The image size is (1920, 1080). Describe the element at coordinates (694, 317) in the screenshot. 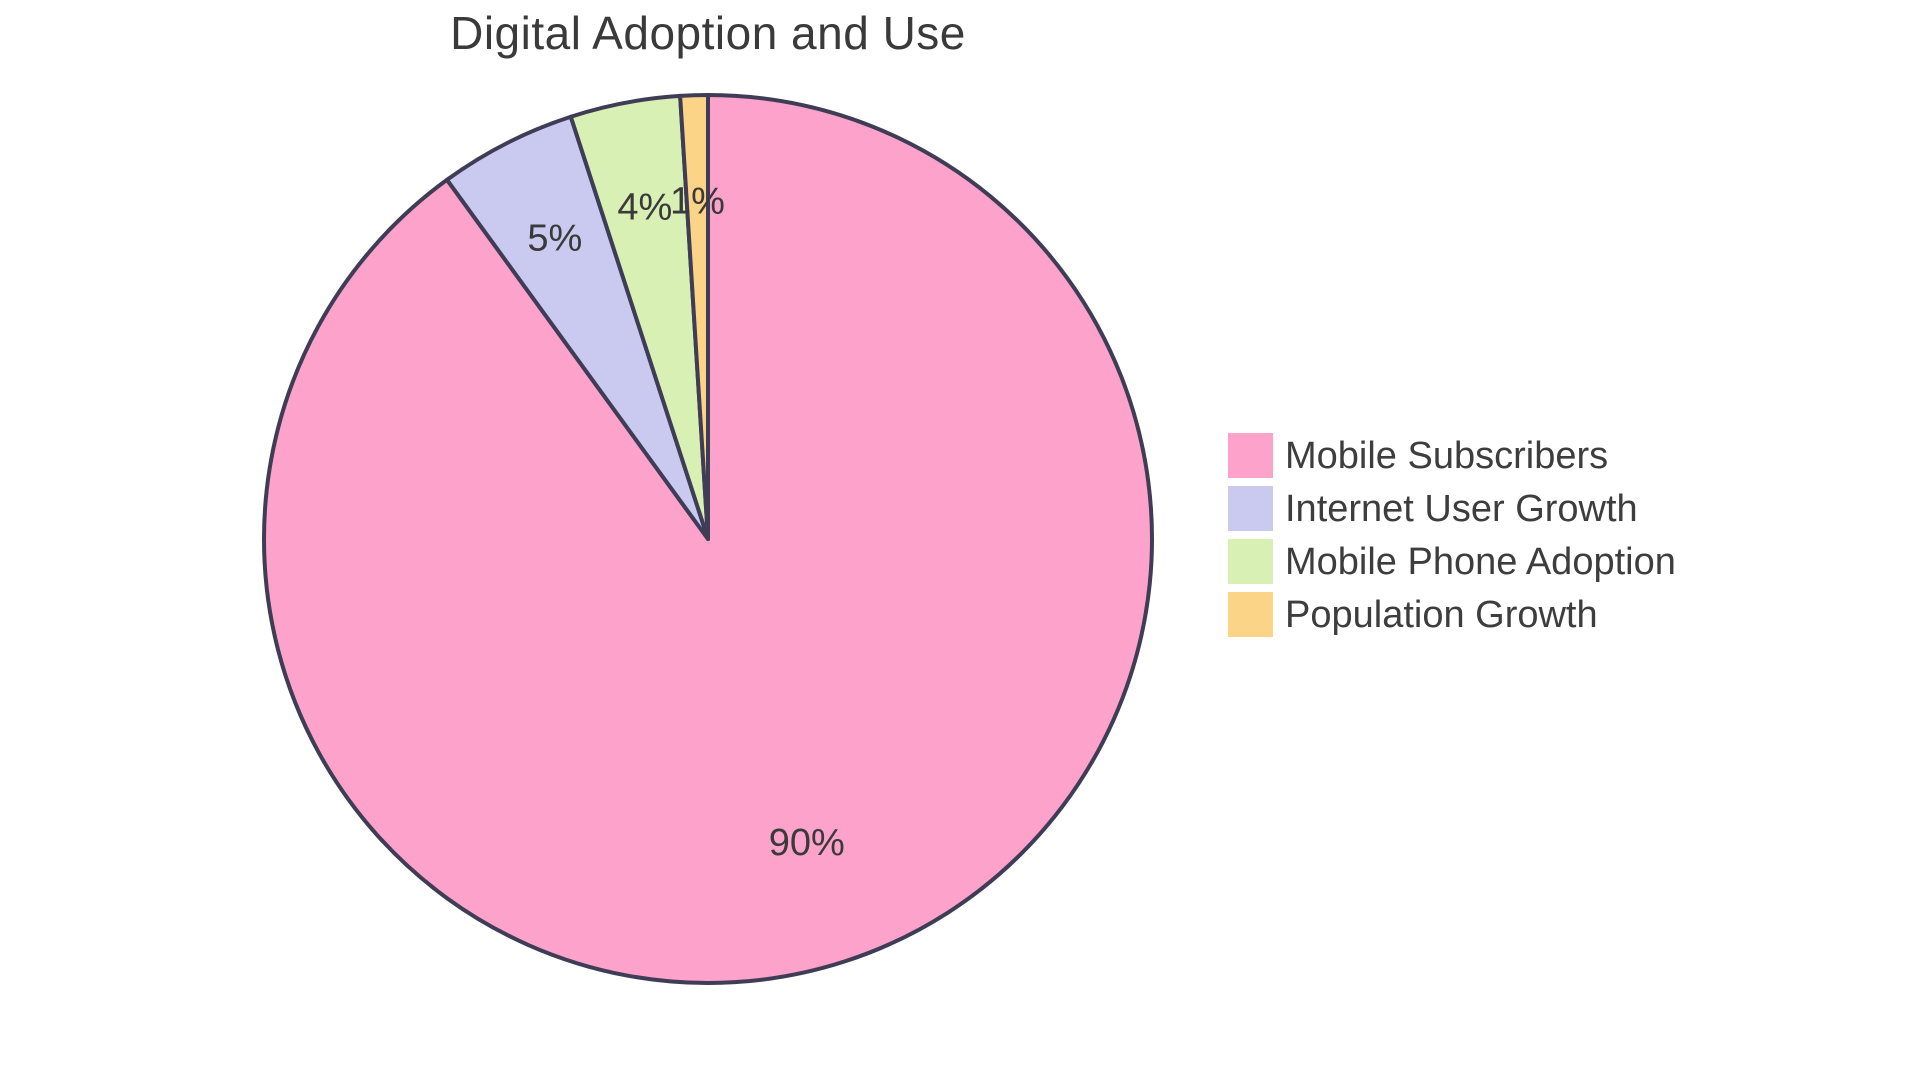

I see `pie-slice-population-growth` at that location.